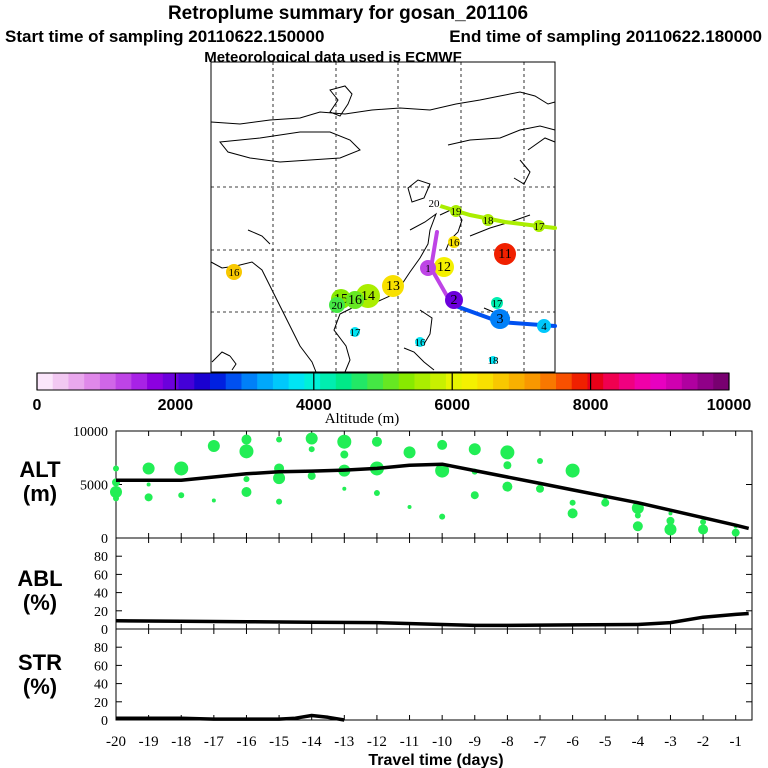 The height and width of the screenshot is (768, 768). I want to click on y-tick-label: 20, so click(101, 612).